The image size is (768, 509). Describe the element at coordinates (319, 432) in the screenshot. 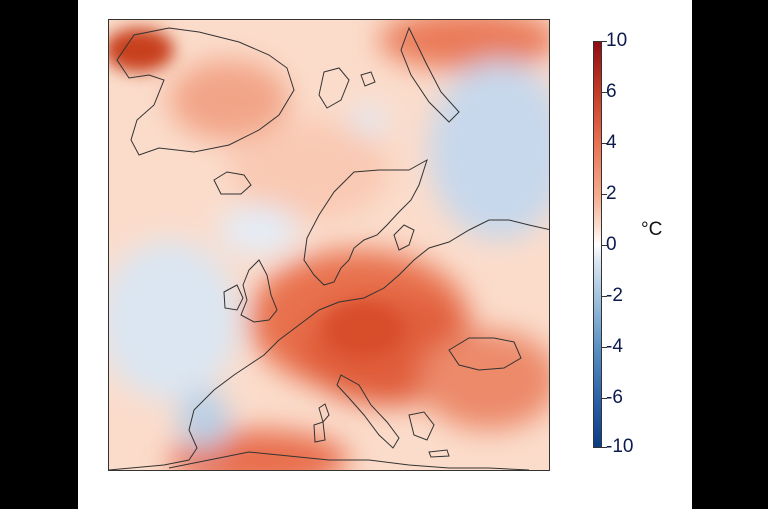

I see `sardinia-coast` at that location.